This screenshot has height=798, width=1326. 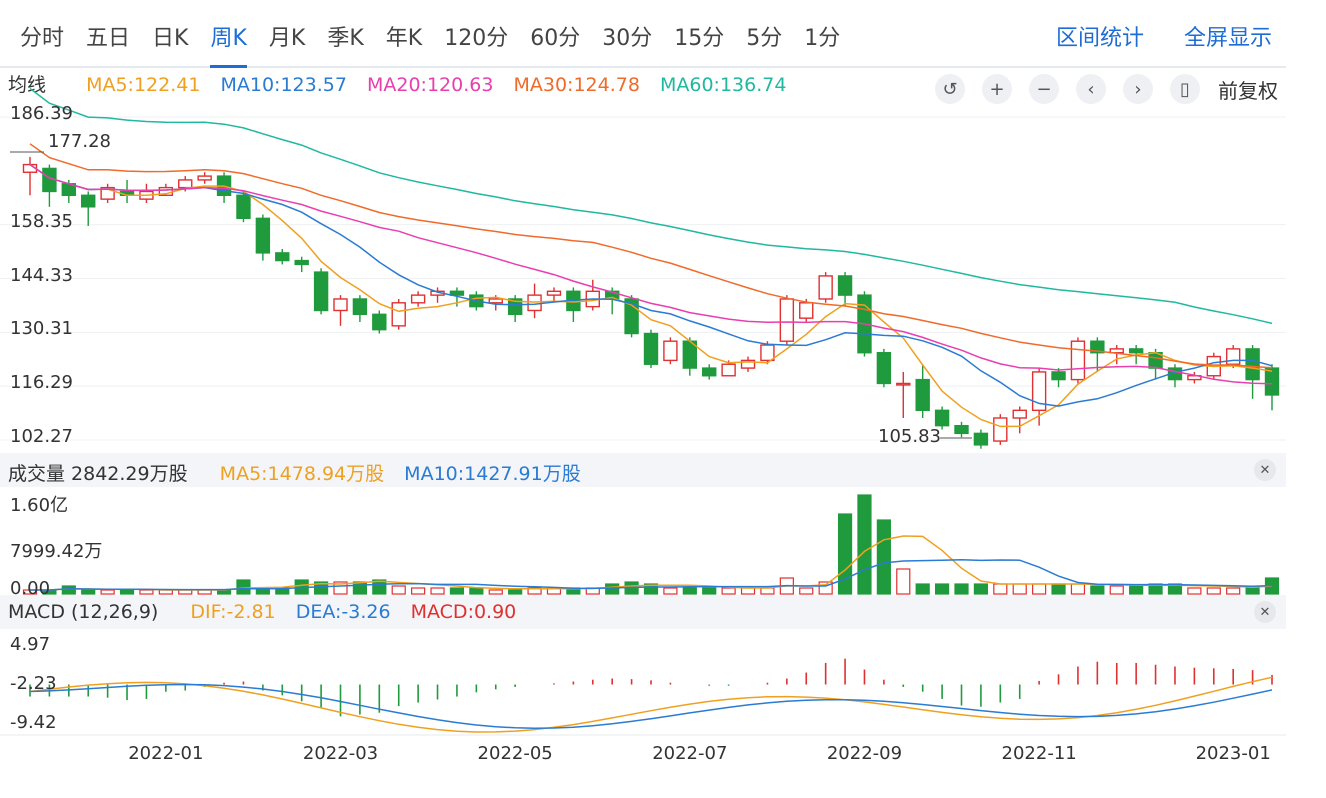 What do you see at coordinates (699, 38) in the screenshot?
I see `tab-10: 15分` at bounding box center [699, 38].